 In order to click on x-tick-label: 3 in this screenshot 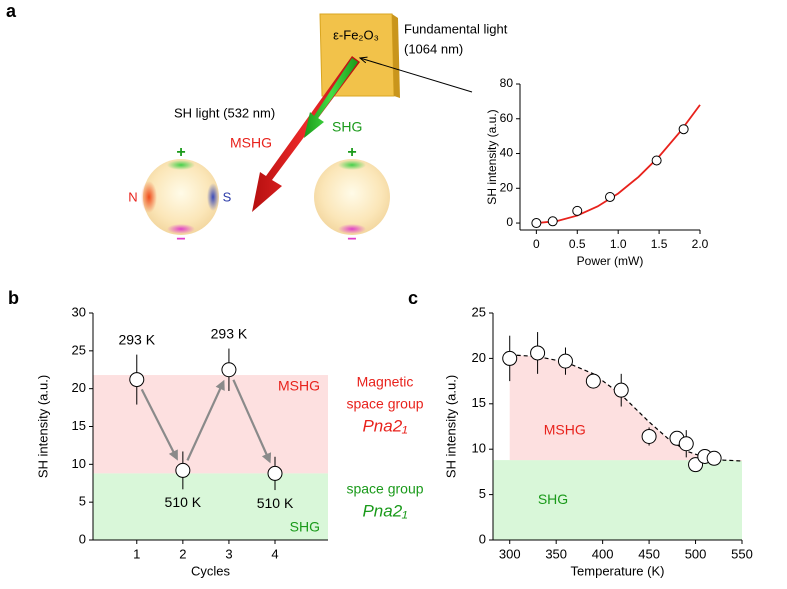, I will do `click(228, 553)`.